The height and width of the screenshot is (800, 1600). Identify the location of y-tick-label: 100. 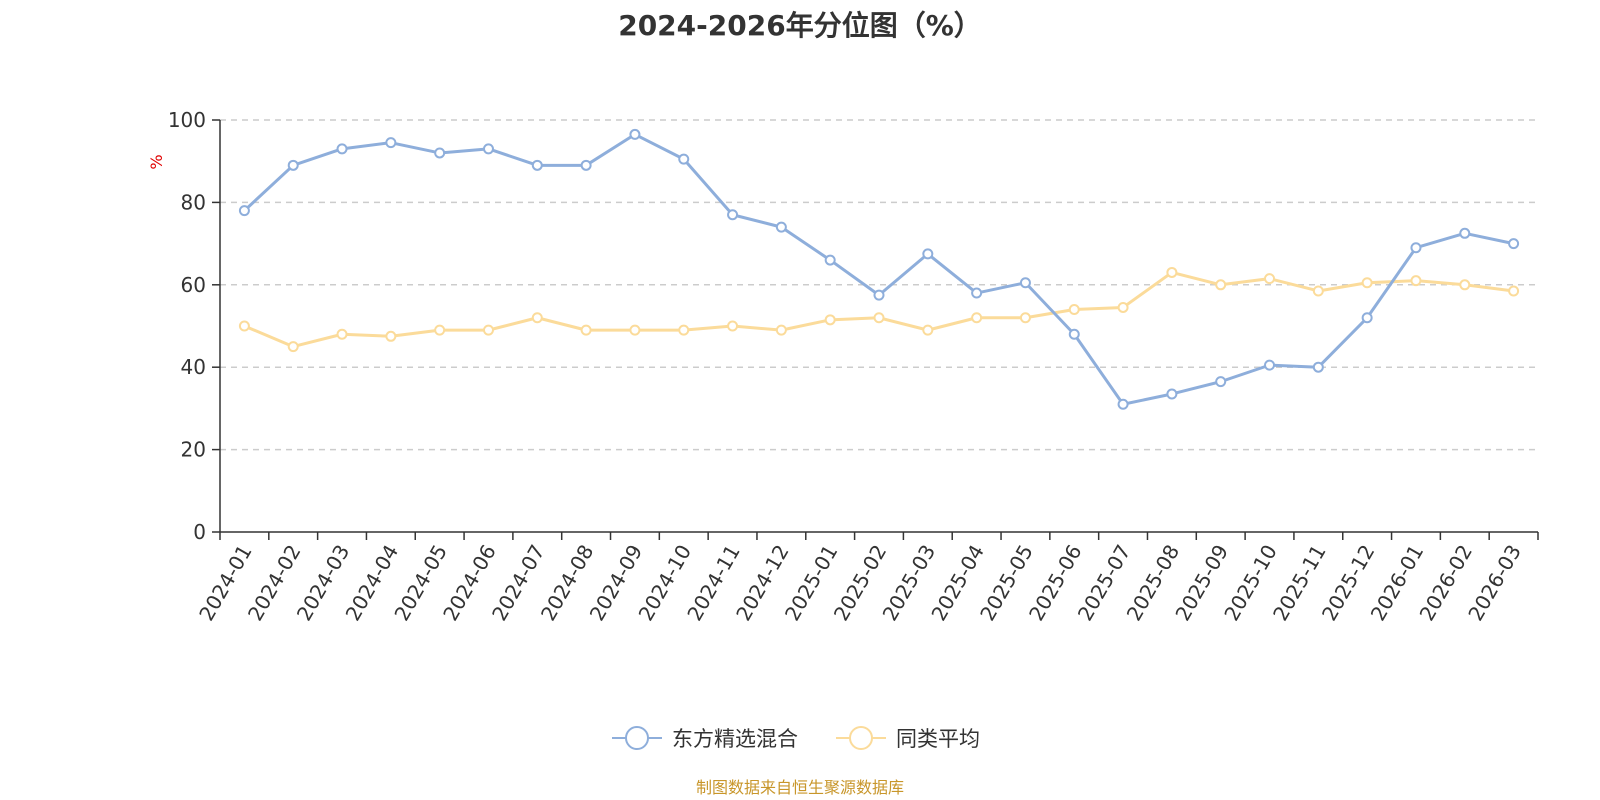
(187, 120).